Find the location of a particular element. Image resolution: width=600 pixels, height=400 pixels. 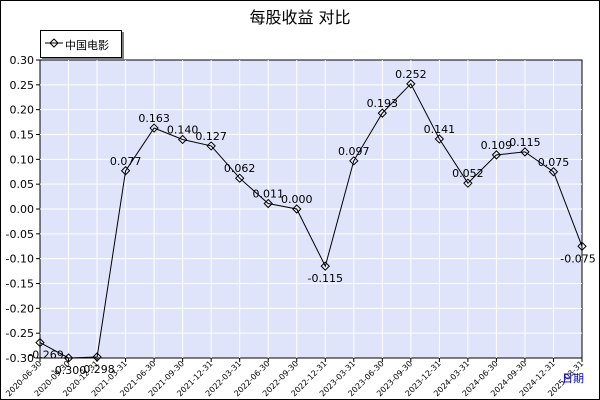

data-label: 0.109 is located at coordinates (497, 145).